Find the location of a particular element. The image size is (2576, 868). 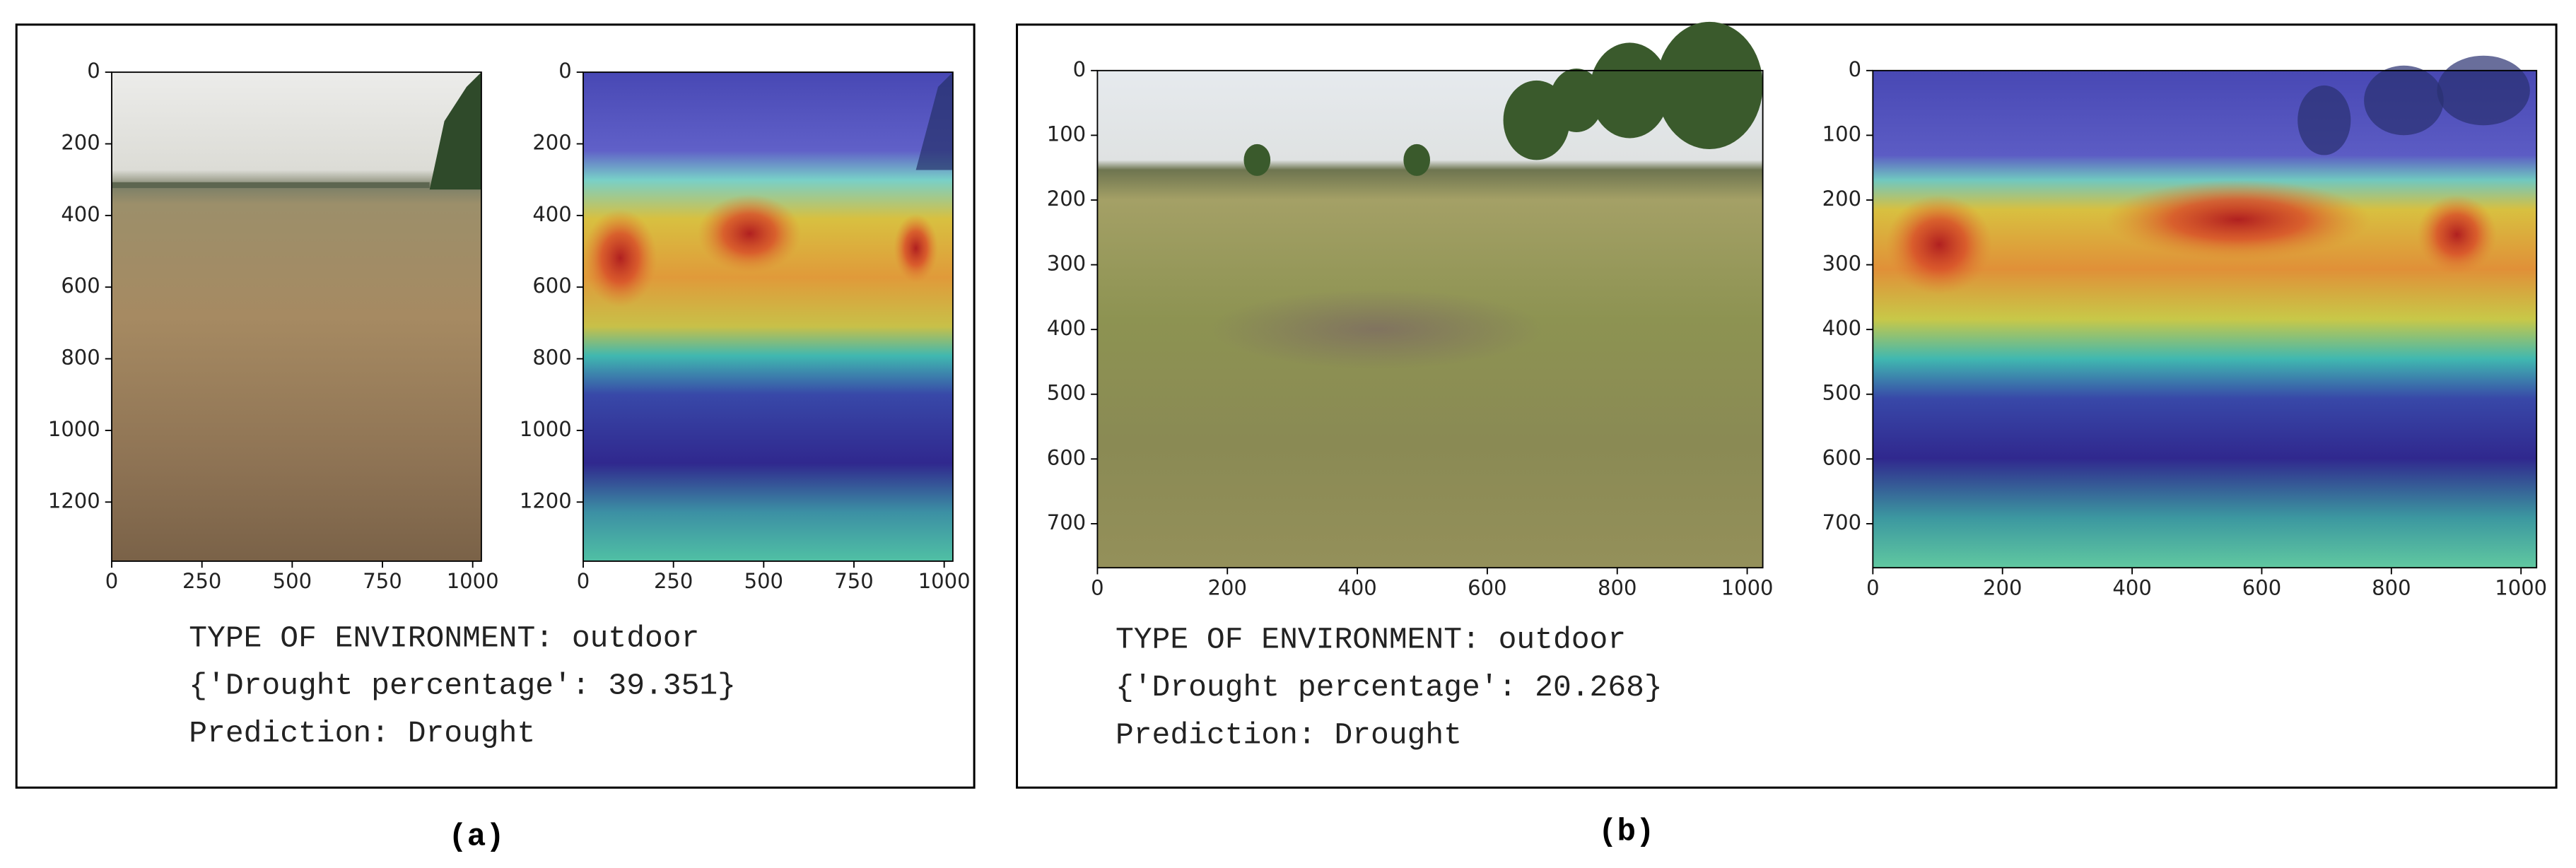

panel-caption: (a) is located at coordinates (476, 837).